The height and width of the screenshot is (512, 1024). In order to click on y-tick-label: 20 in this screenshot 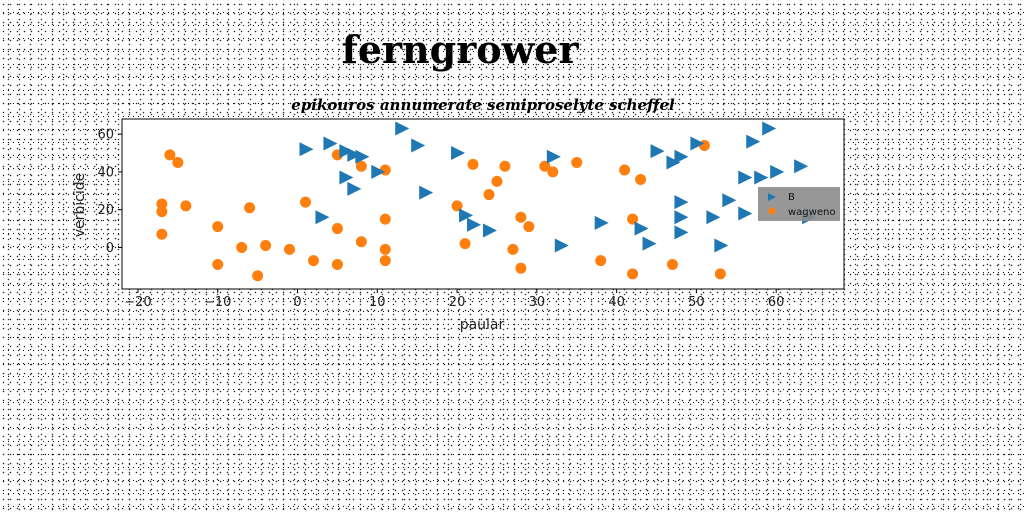, I will do `click(105, 210)`.